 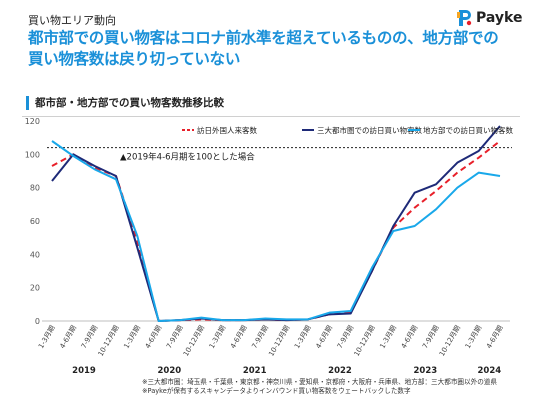 I want to click on section-divider, so click(x=271, y=116).